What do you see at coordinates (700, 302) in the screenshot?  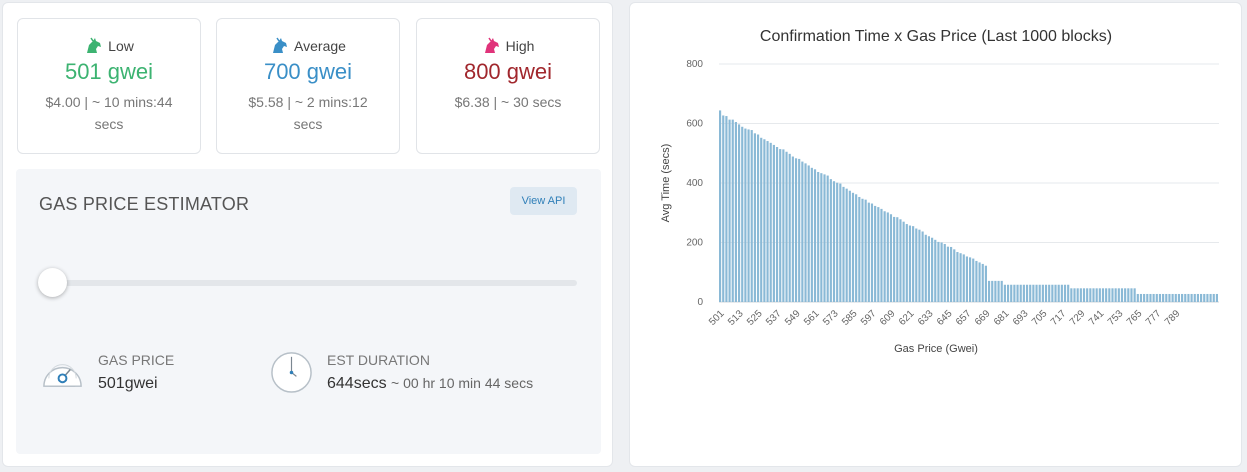 I see `chart-y-tick-label: 0` at bounding box center [700, 302].